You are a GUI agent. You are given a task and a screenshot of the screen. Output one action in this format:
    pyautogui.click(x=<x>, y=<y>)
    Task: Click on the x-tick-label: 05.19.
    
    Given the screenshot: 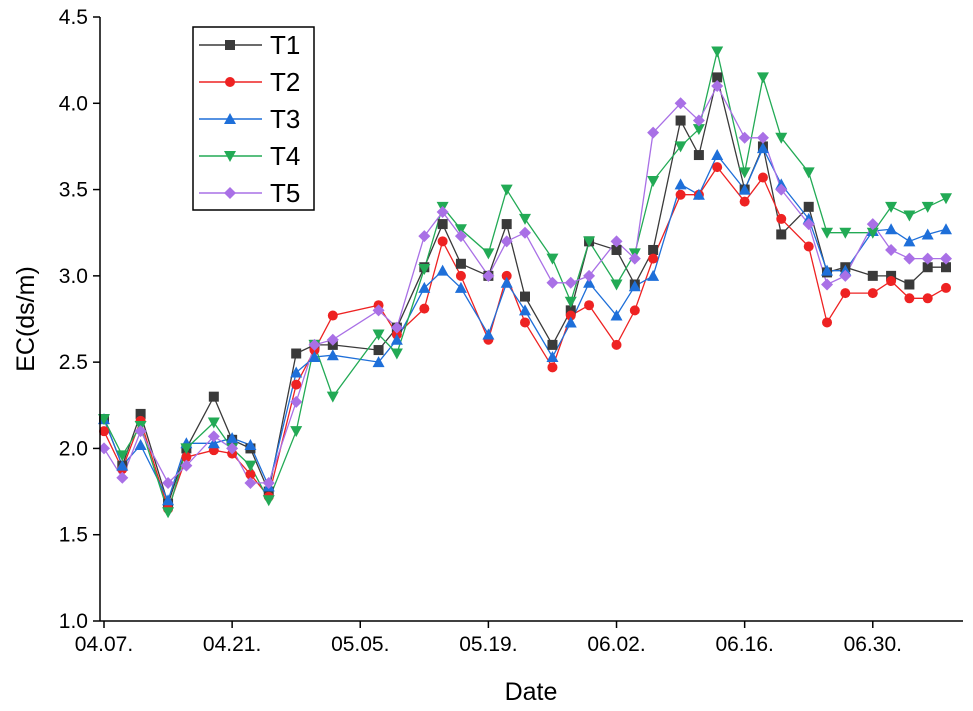 What is the action you would take?
    pyautogui.click(x=488, y=644)
    